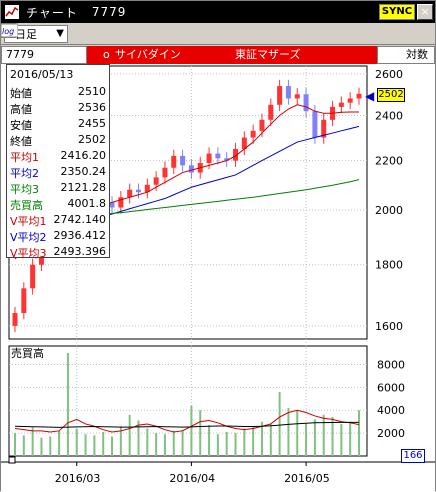 This screenshot has height=492, width=436. What do you see at coordinates (58, 108) in the screenshot?
I see `popup-row: 高値 2536` at bounding box center [58, 108].